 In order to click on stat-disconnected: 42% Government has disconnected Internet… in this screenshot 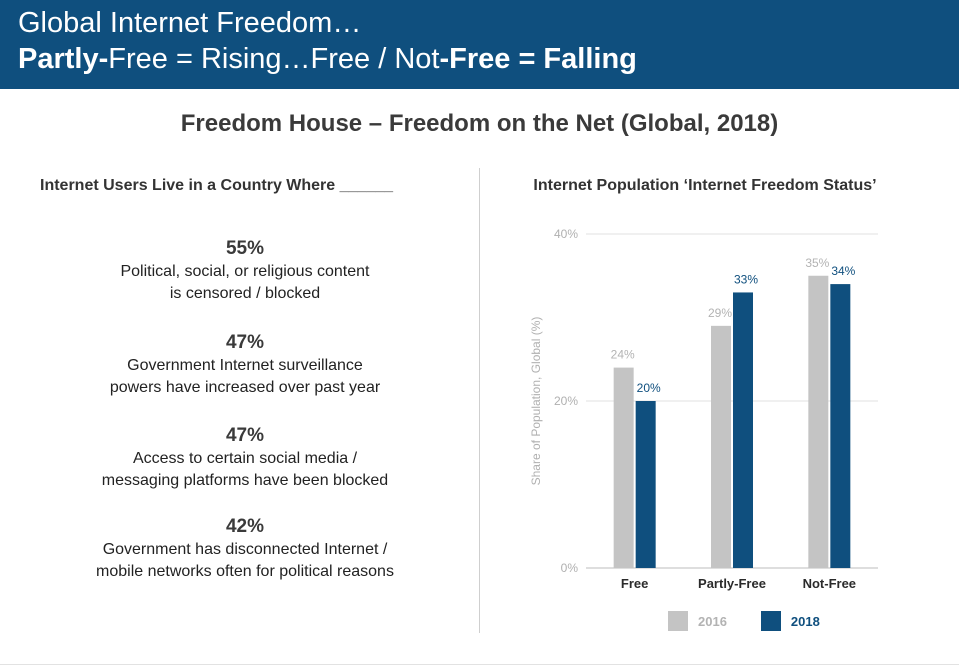, I will do `click(245, 549)`.